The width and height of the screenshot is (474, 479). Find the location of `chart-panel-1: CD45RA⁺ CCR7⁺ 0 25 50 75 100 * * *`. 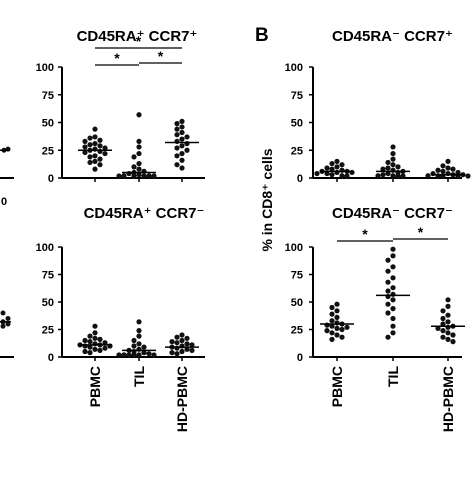

chart-panel-1: CD45RA⁺ CCR7⁺ 0 25 50 75 100 * * * is located at coordinates (120, 106).